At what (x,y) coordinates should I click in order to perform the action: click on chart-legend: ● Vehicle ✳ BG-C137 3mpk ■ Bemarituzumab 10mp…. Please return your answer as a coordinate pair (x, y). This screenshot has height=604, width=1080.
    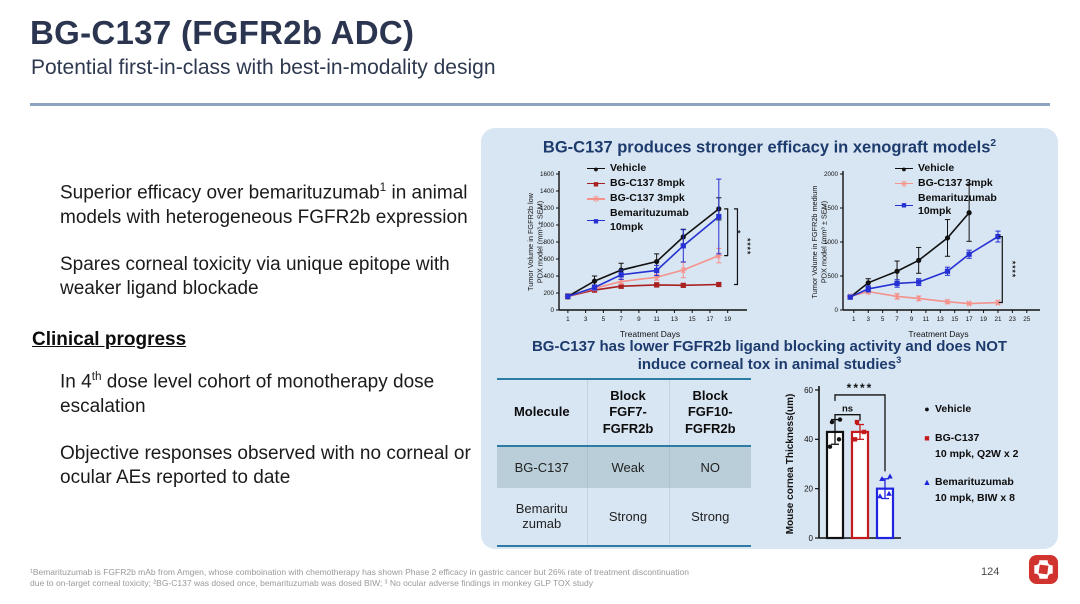
    Looking at the image, I should click on (946, 191).